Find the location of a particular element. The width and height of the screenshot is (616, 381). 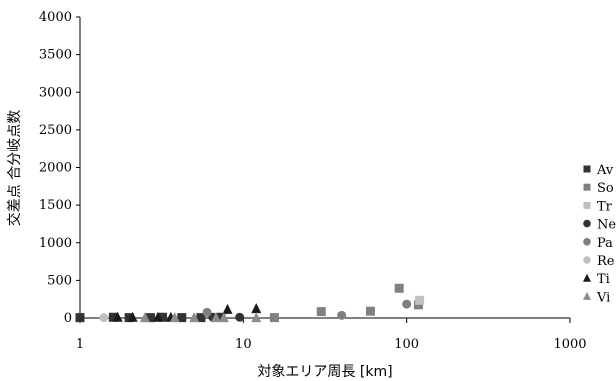

legend-item-av: Av is located at coordinates (598, 170).